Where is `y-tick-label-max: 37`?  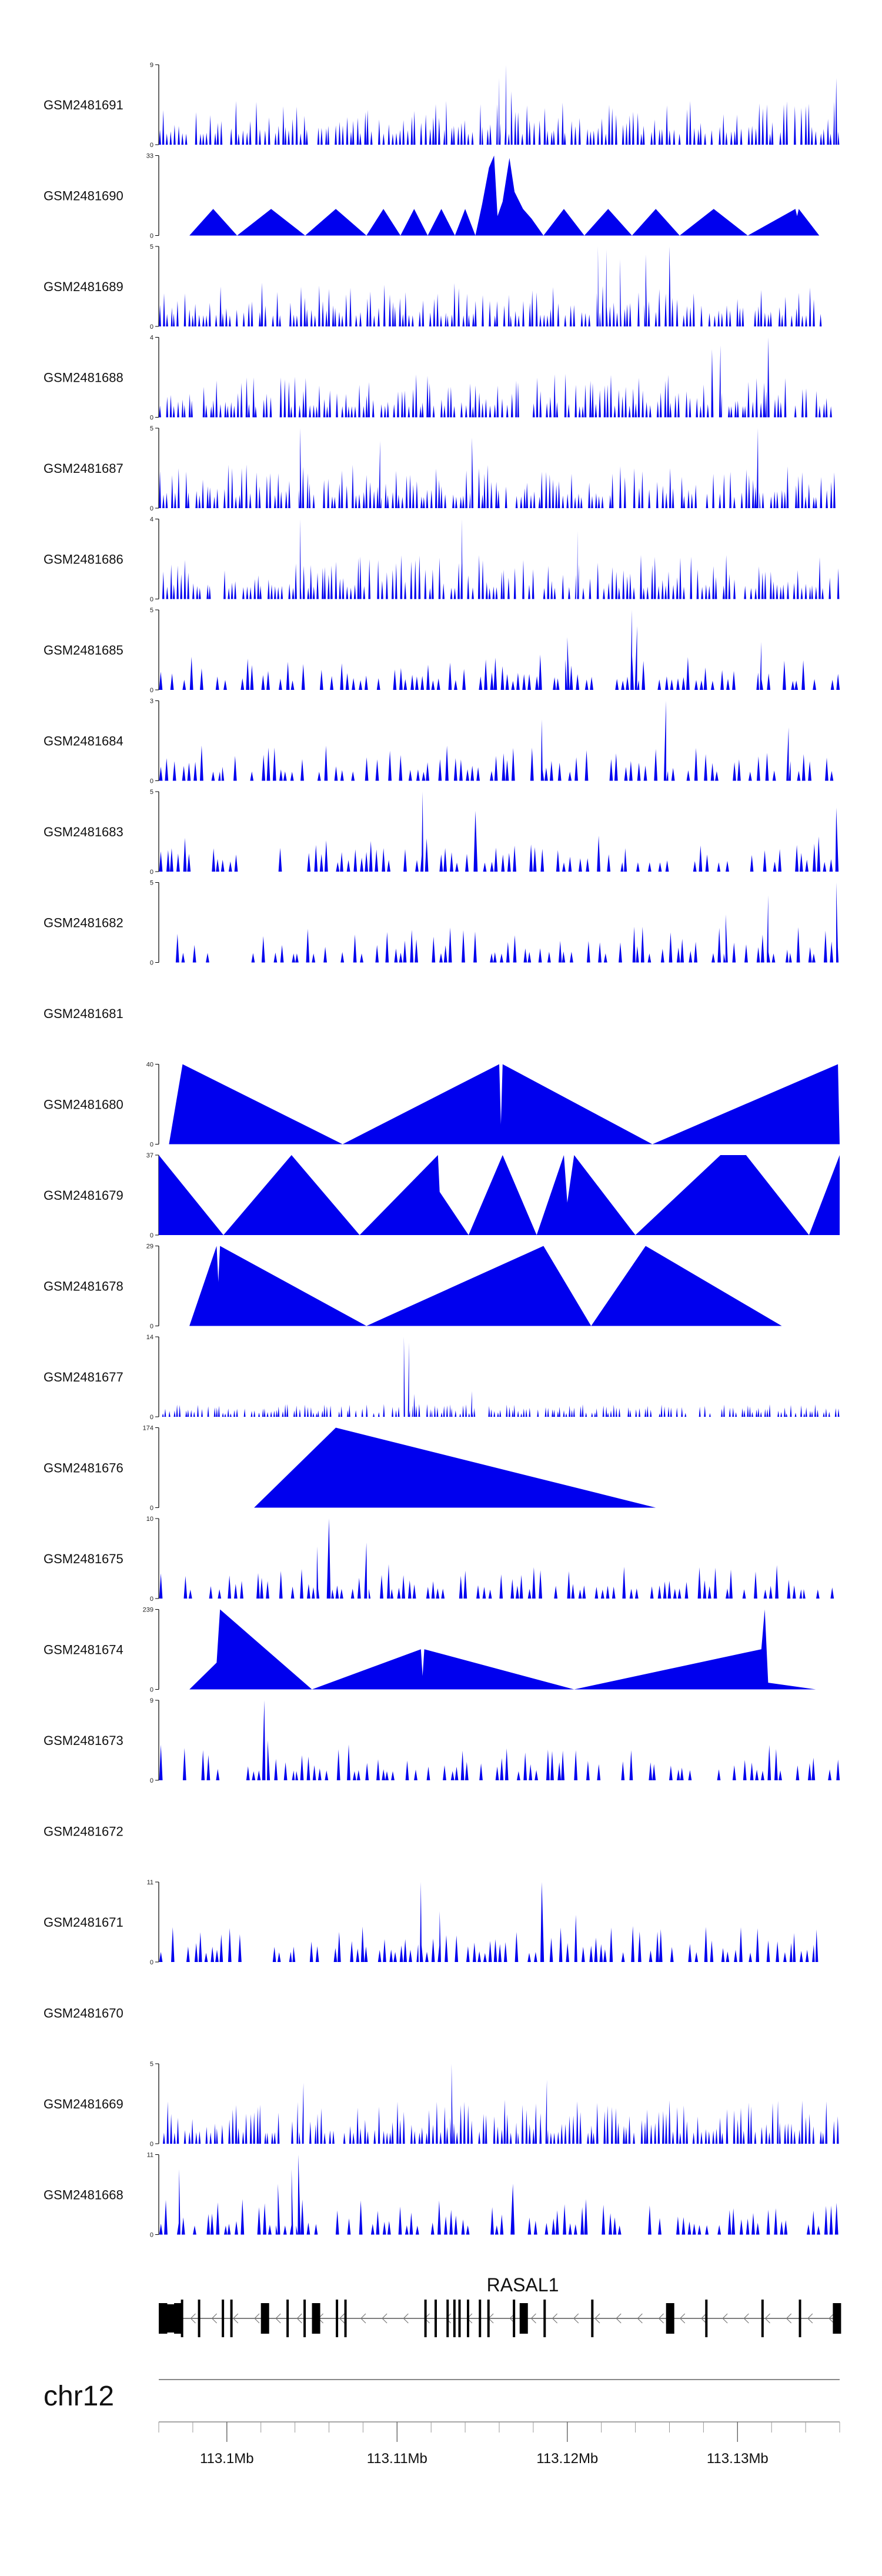 y-tick-label-max: 37 is located at coordinates (149, 1155).